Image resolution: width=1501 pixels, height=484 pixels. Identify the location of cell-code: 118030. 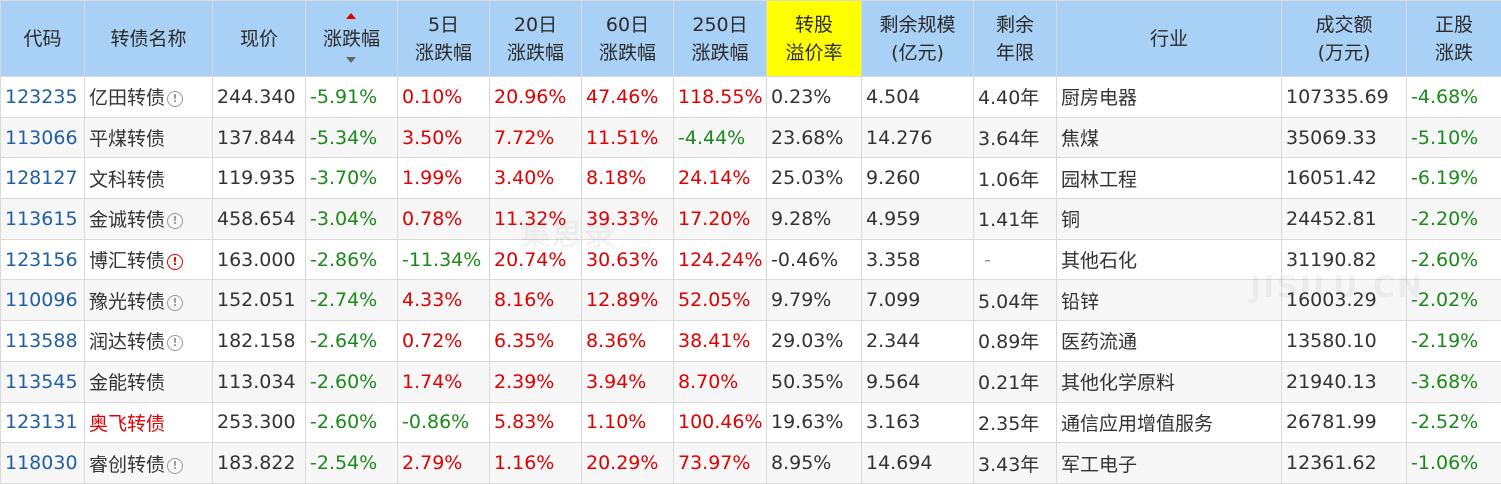
(43, 463).